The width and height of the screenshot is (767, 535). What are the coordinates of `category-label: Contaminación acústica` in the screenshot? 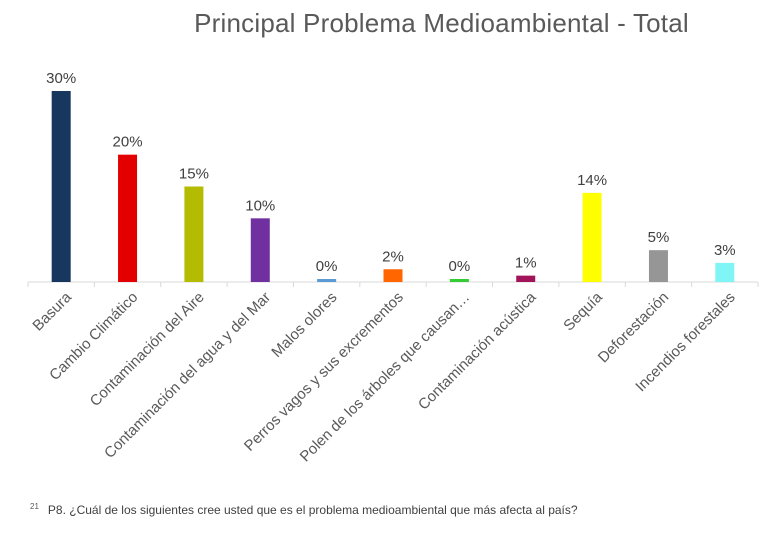 It's located at (477, 350).